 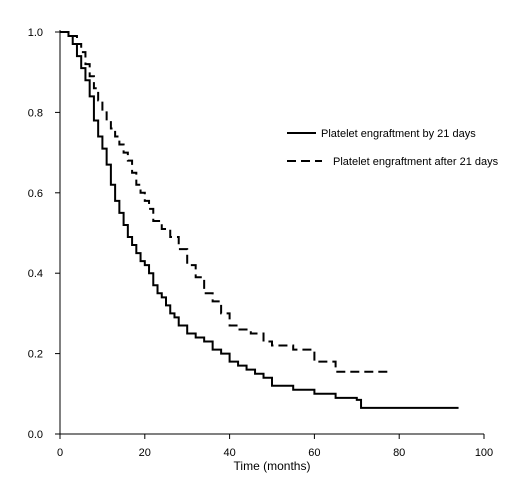 I want to click on x-tick-label: 60, so click(x=314, y=453).